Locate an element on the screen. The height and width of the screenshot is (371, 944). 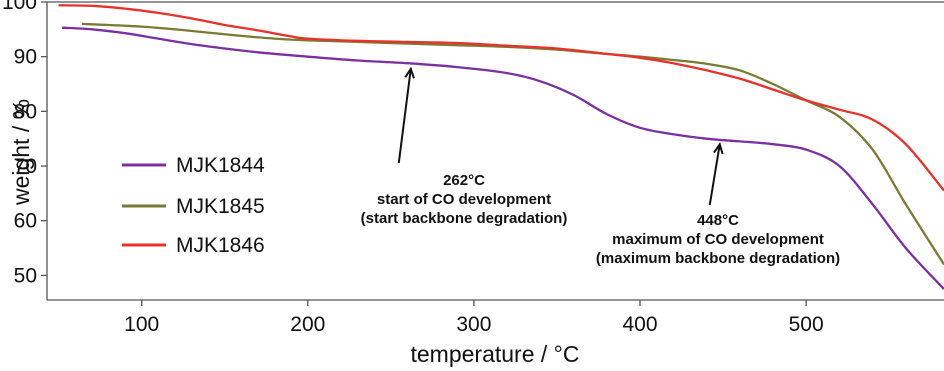
annotation-text: 262°C is located at coordinates (464, 180).